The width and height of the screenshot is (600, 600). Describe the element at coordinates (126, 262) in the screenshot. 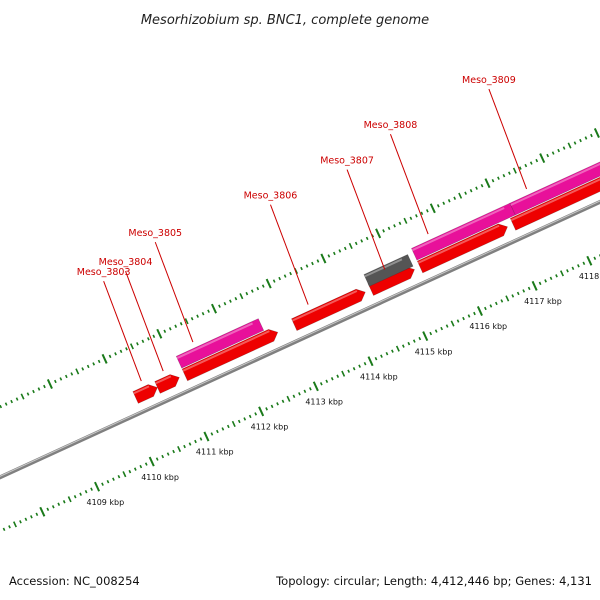

I see `gene-label: Meso_3804` at that location.